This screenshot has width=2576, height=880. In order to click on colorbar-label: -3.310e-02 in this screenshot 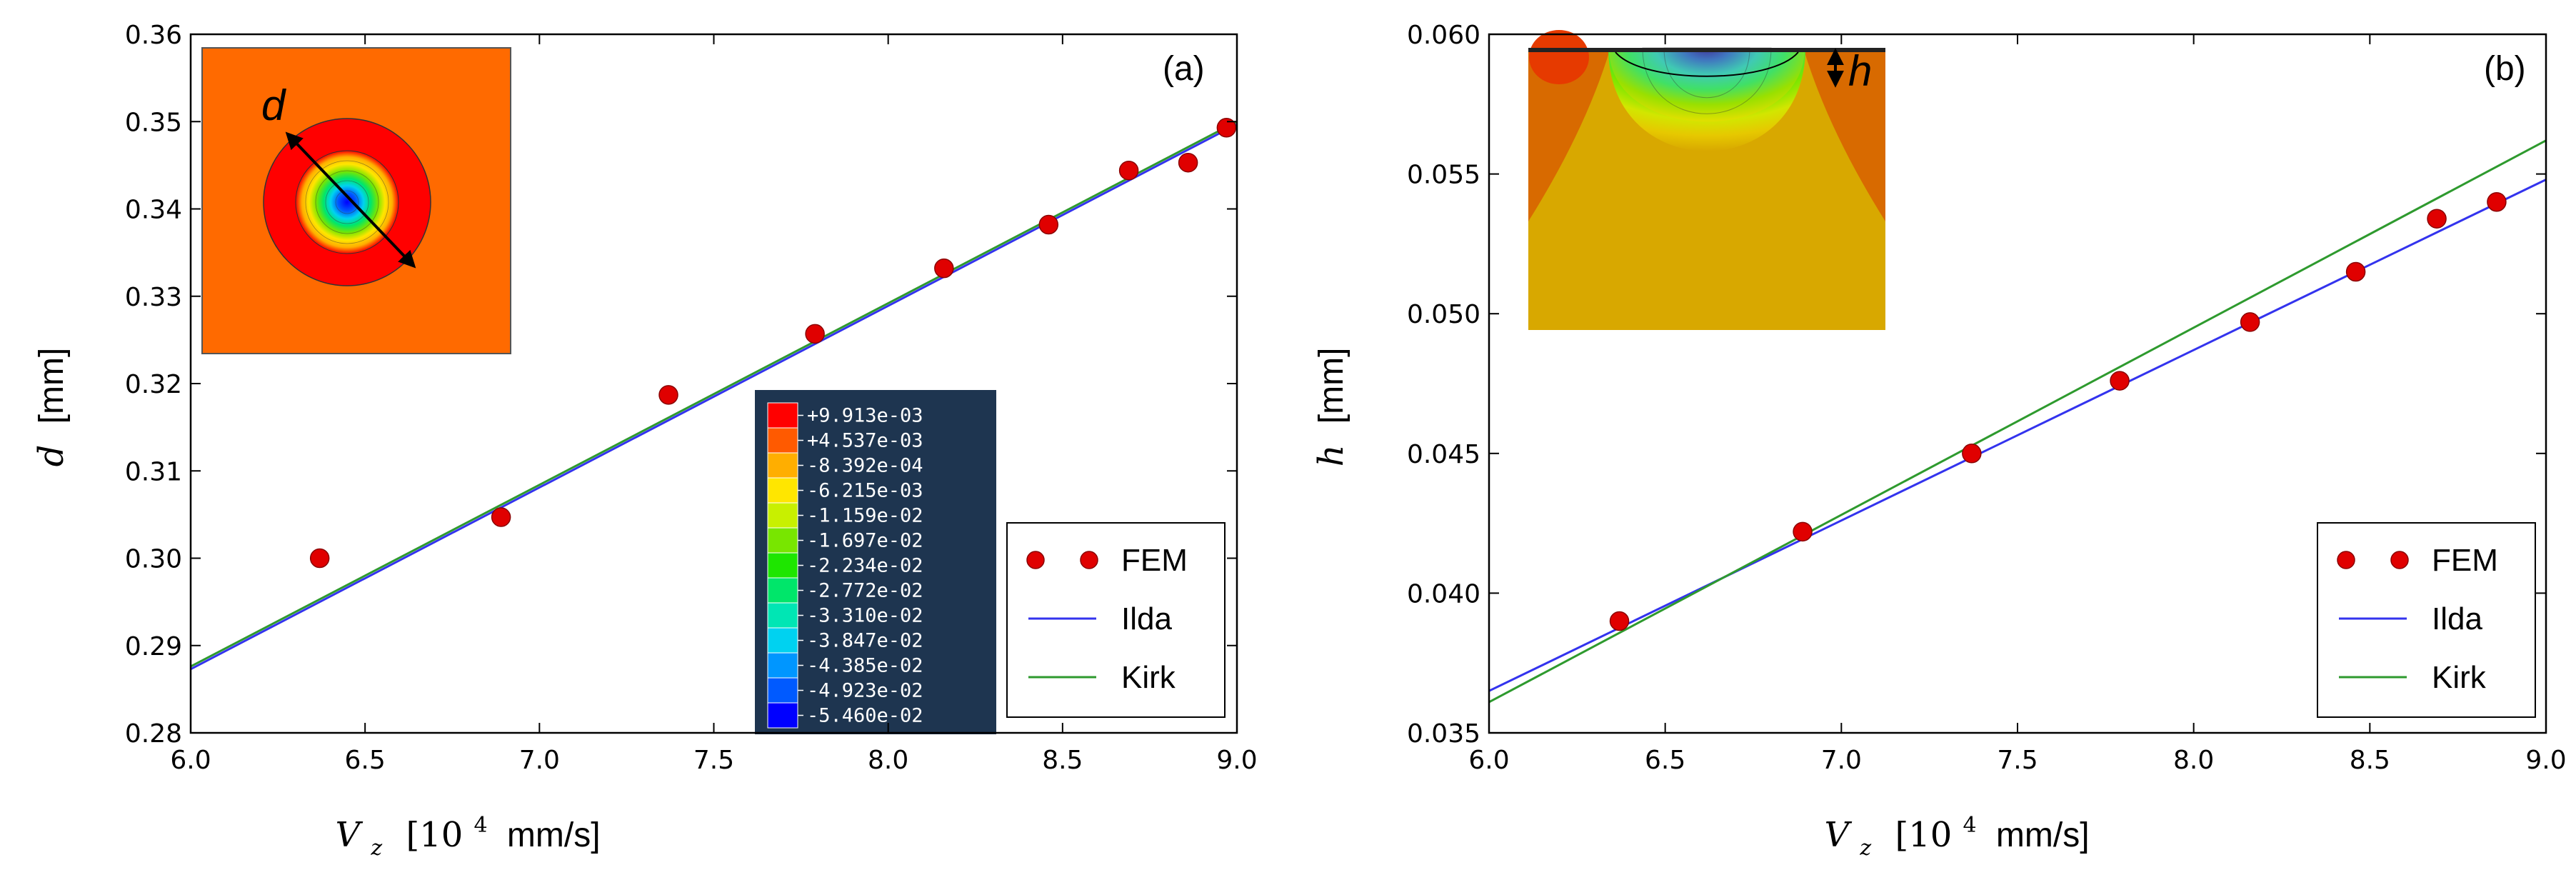, I will do `click(865, 616)`.